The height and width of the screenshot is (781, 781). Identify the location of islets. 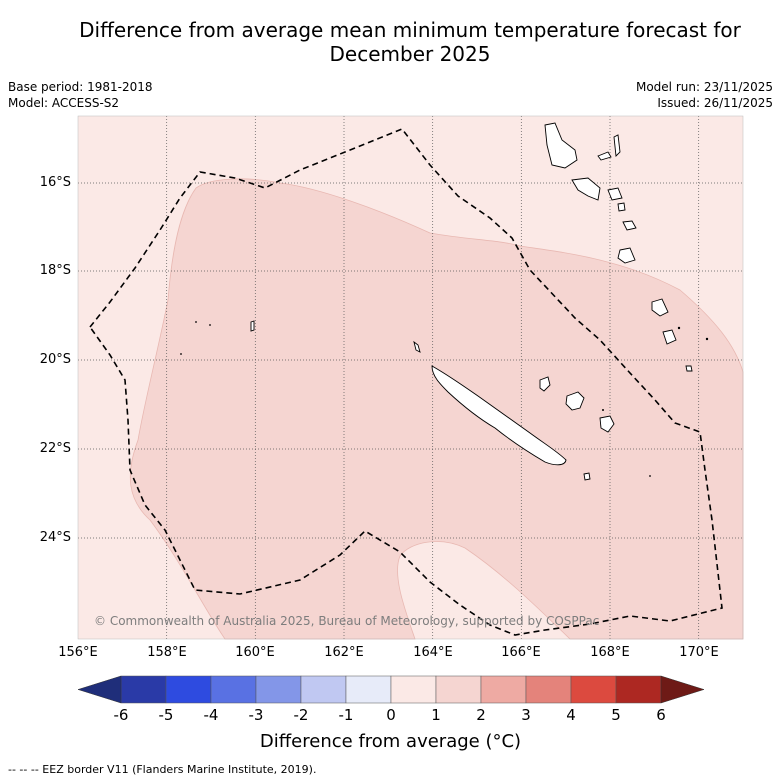
(444, 399).